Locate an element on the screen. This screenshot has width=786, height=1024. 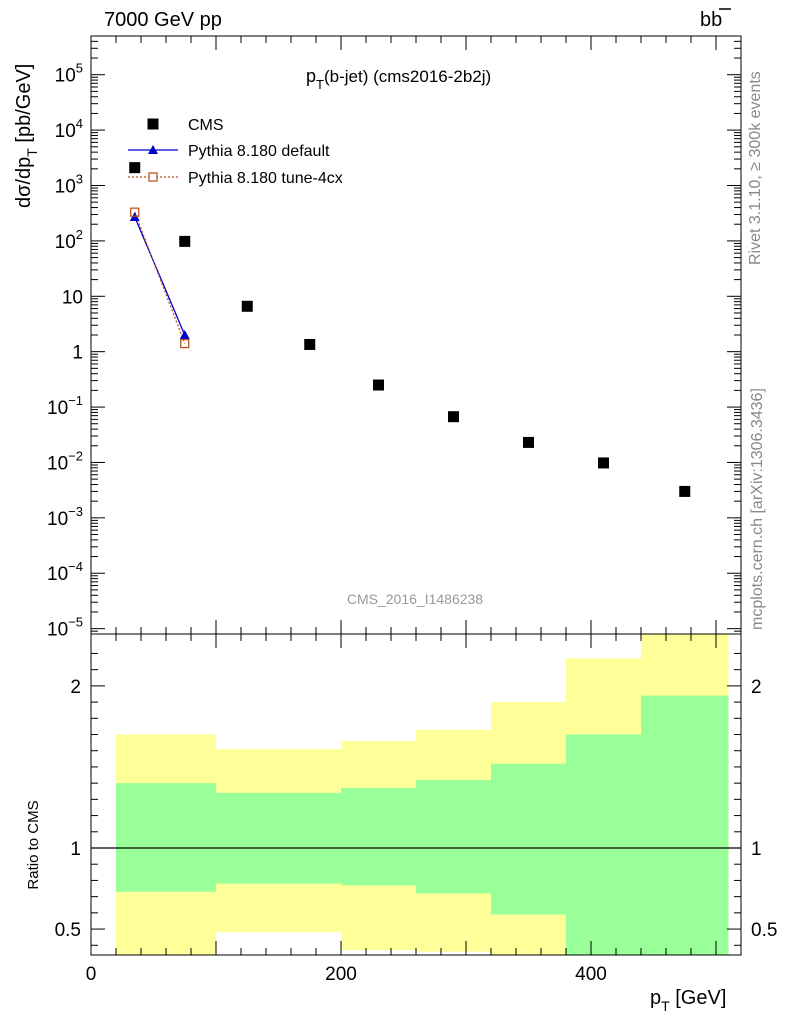
ratio-y-tick-label-right: 2 is located at coordinates (756, 687).